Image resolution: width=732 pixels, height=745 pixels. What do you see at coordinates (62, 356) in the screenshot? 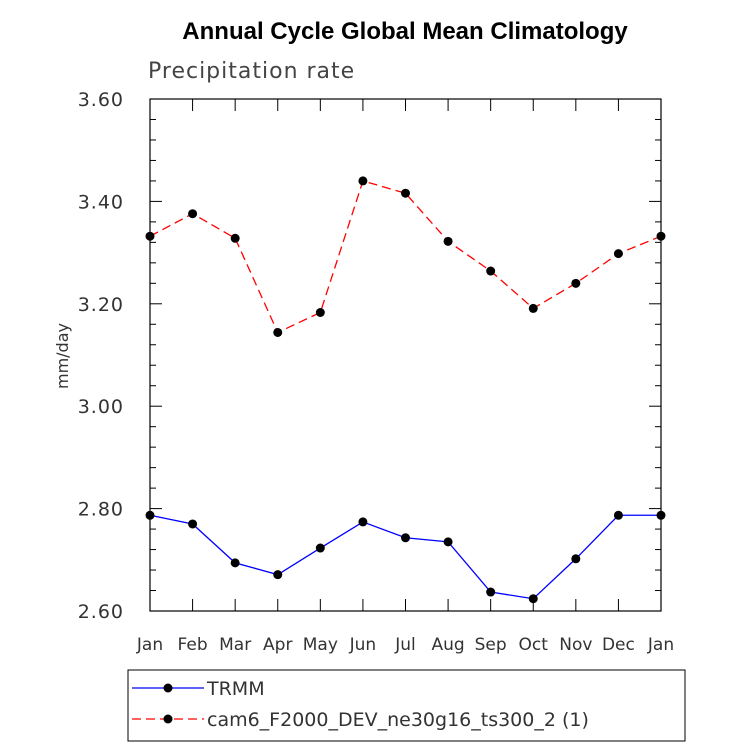
I see `y-axis-label: mm/day` at bounding box center [62, 356].